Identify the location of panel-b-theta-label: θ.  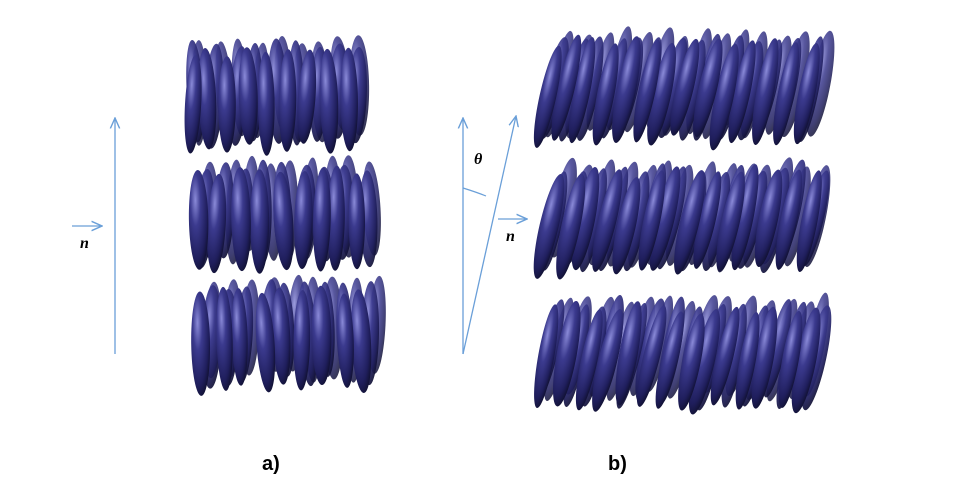
(478, 159).